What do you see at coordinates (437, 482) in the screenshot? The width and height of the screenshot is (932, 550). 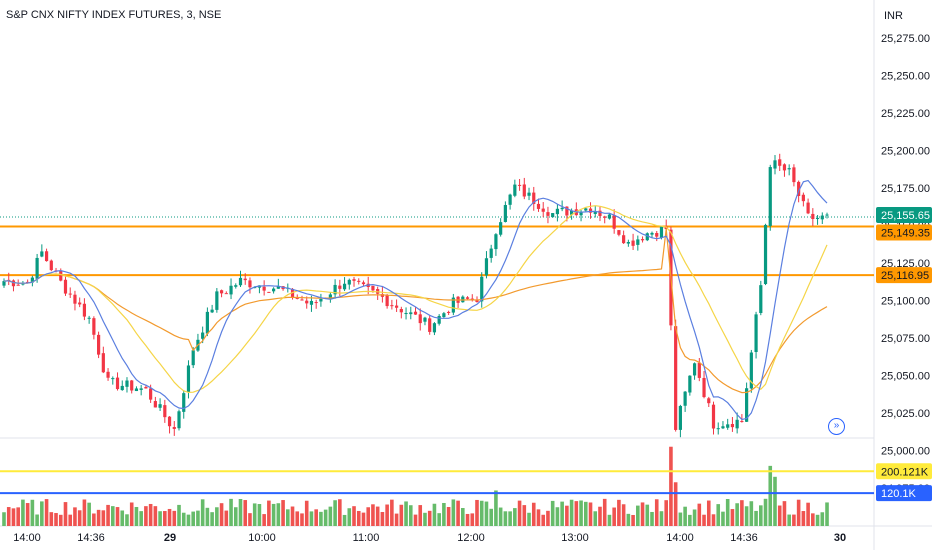 I see `volume-levels` at bounding box center [437, 482].